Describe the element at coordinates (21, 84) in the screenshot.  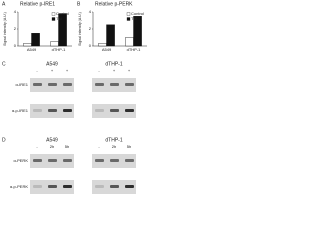
I see `row-label: α-IRE1` at that location.